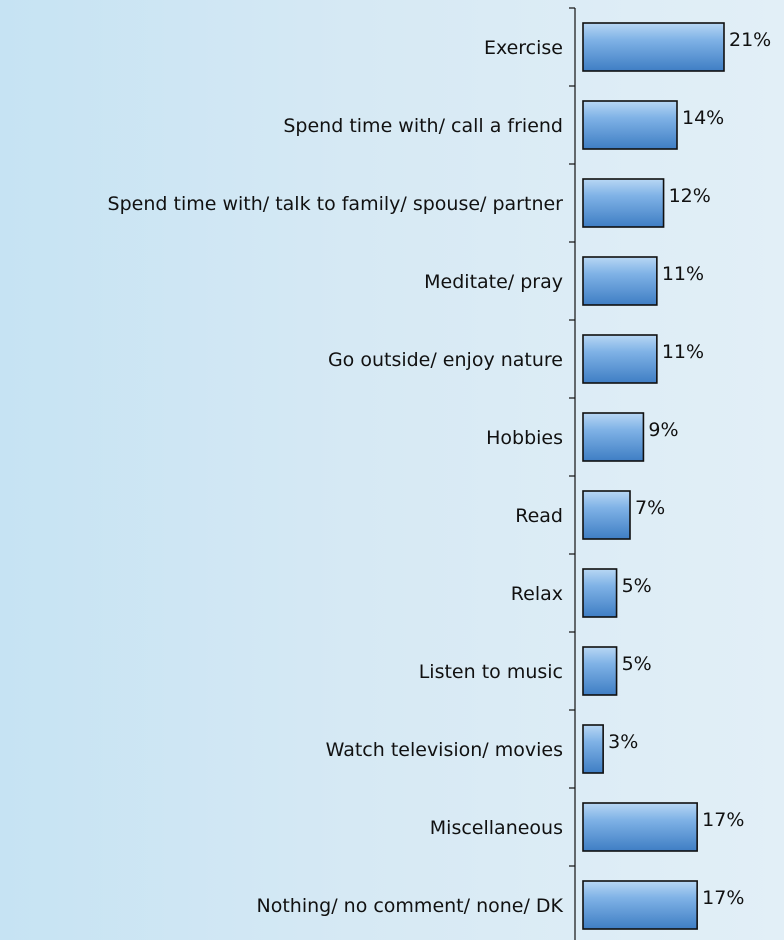 This screenshot has width=784, height=940. I want to click on category-label: Listen to music, so click(491, 672).